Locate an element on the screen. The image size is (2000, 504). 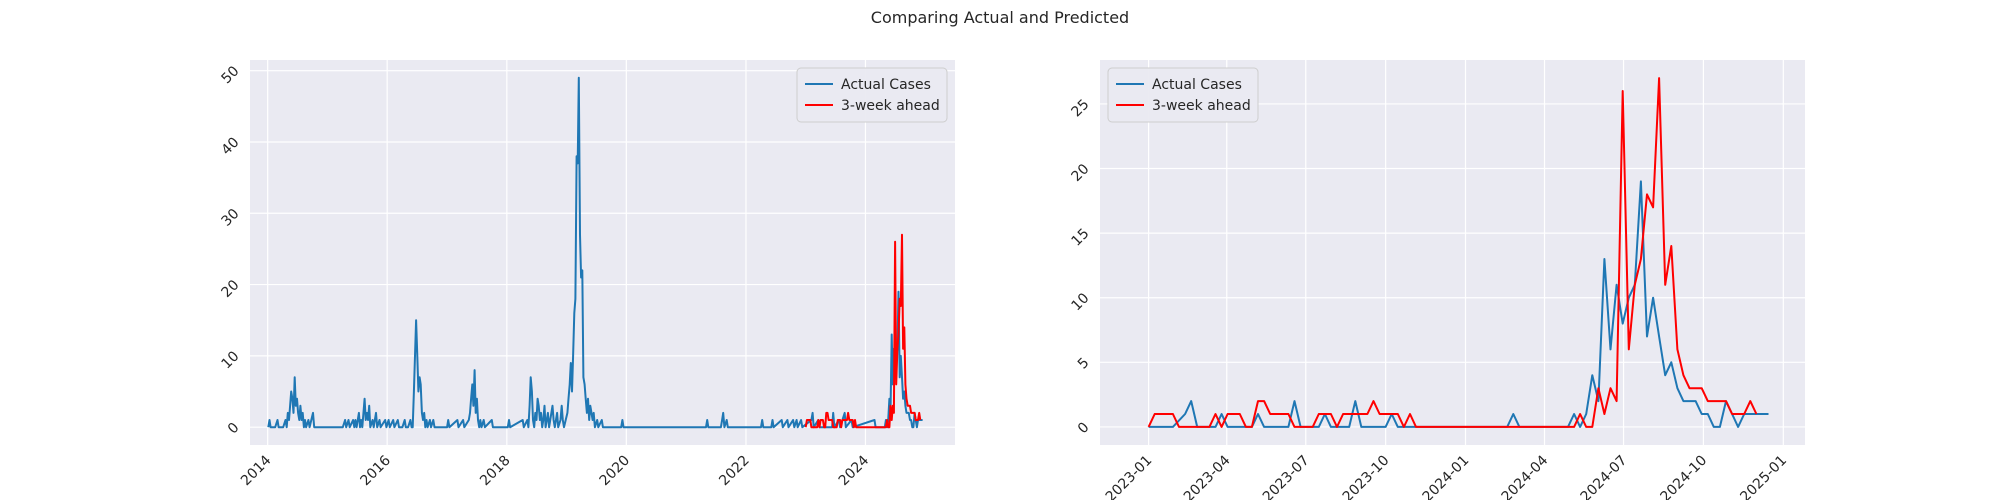
x-tick-label: 2022 is located at coordinates (734, 471).